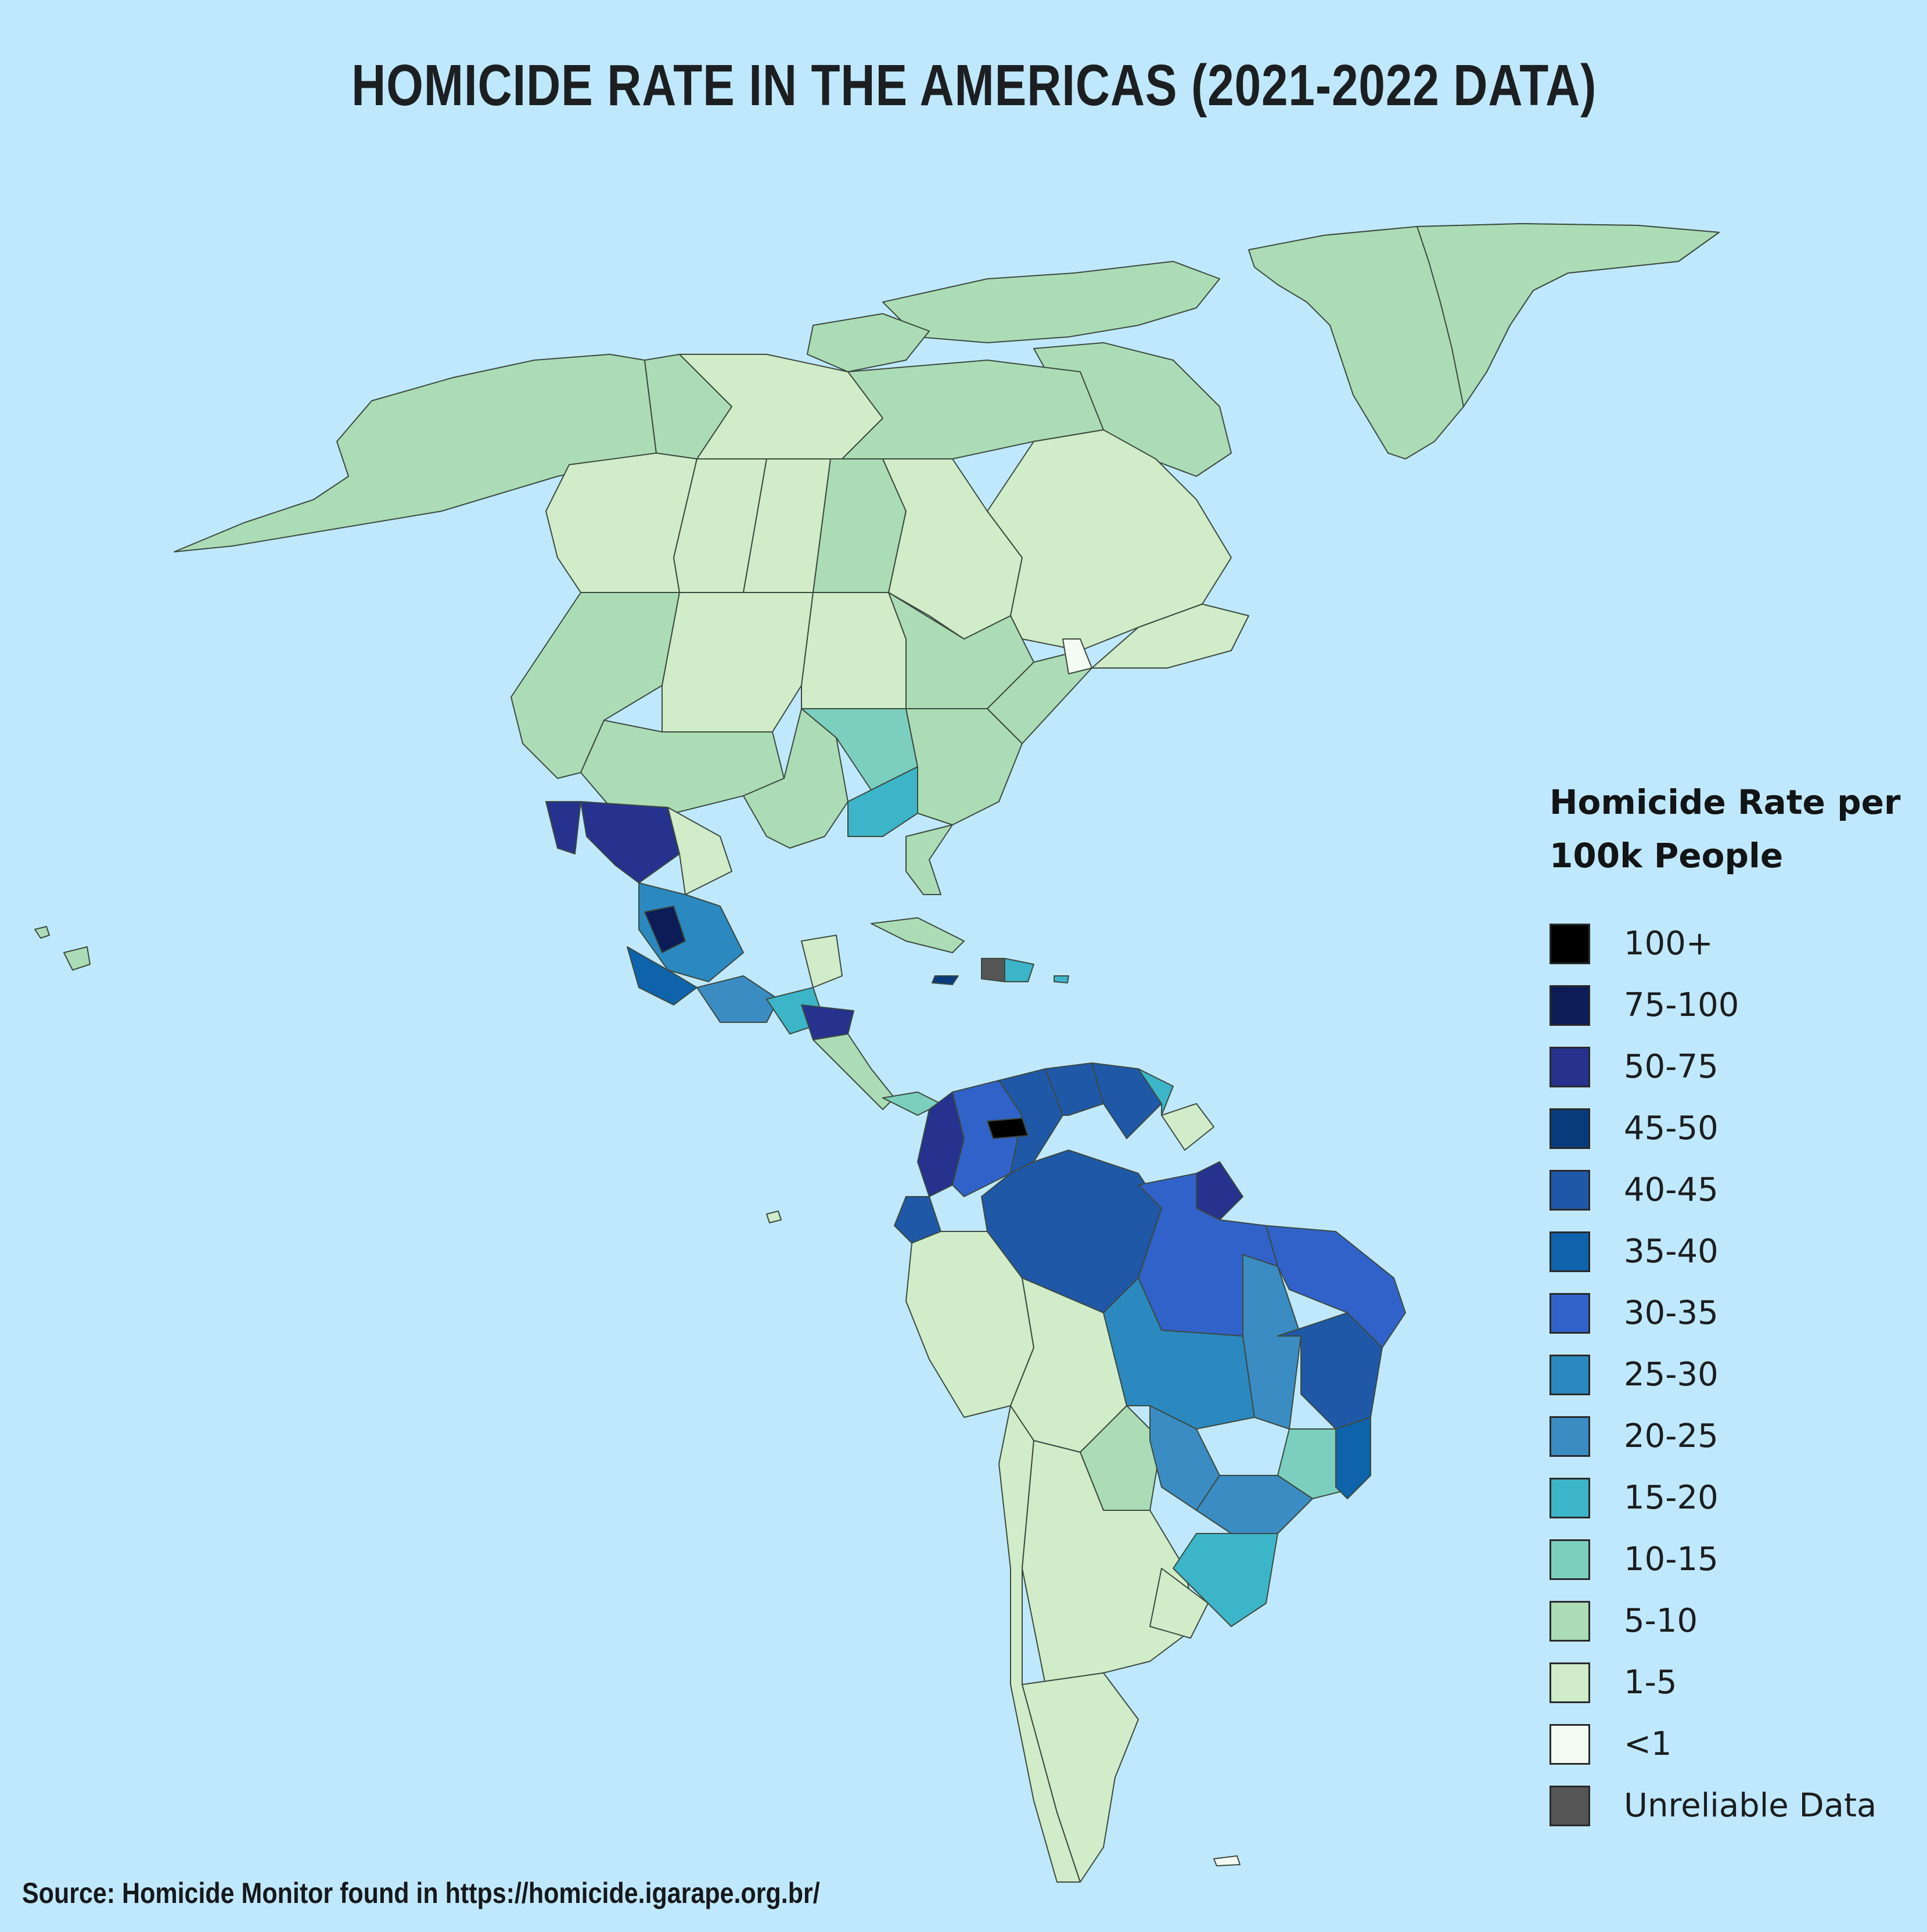  Describe the element at coordinates (1735, 1070) in the screenshot. I see `legend-item: 50-75` at that location.